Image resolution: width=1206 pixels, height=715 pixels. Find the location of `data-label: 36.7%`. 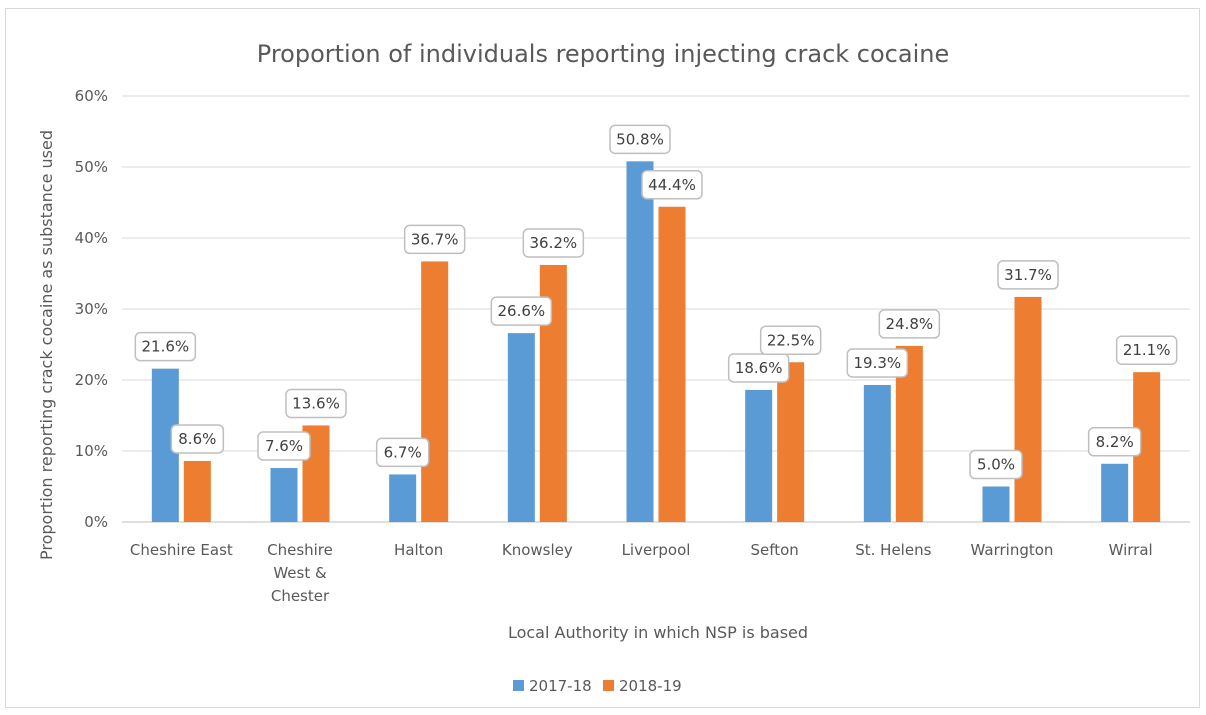

data-label: 36.7% is located at coordinates (435, 239).